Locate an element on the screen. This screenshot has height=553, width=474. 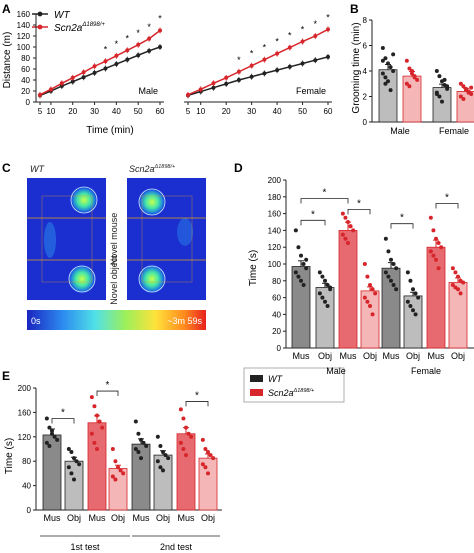
legend-e-mut-swatch is located at coordinates (256, 392).